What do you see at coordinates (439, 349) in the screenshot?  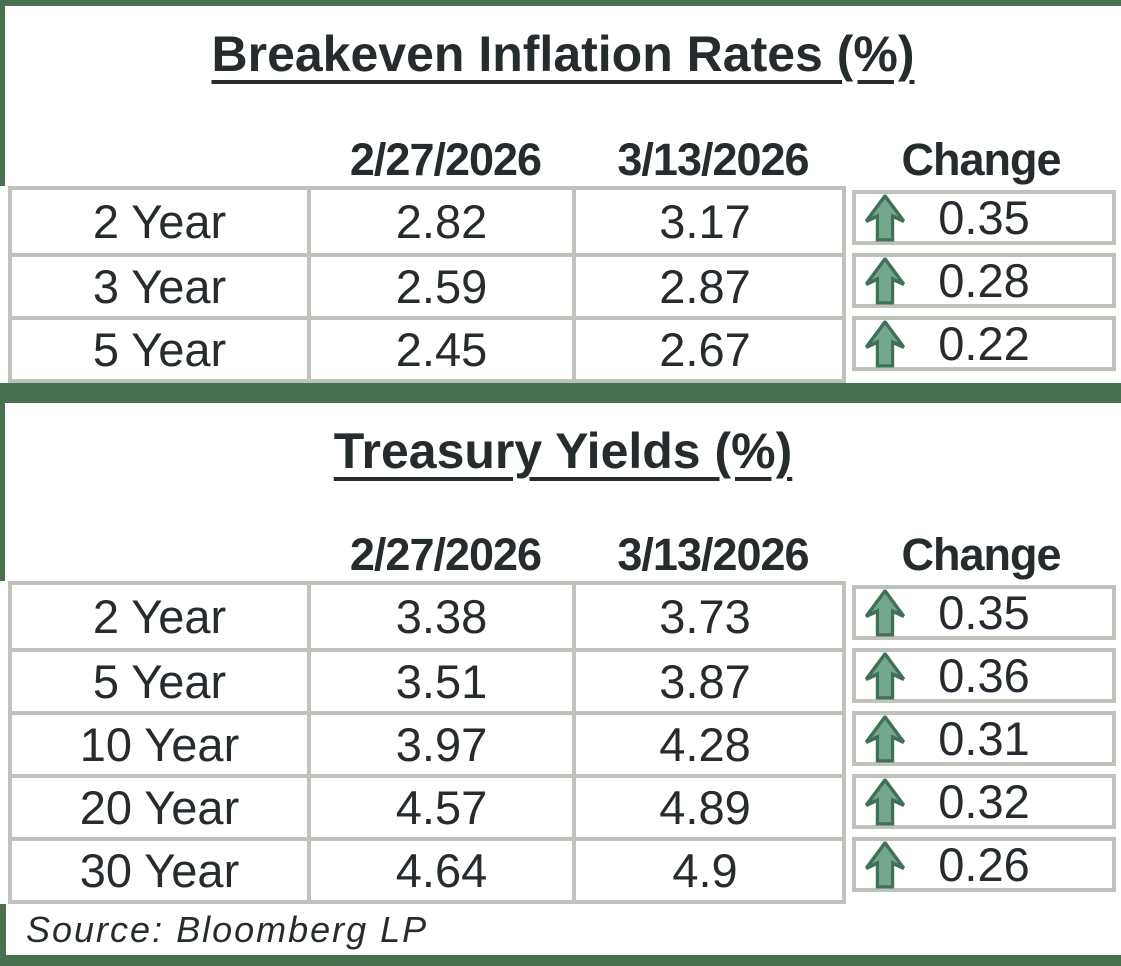 I see `prev-value: 2.45` at bounding box center [439, 349].